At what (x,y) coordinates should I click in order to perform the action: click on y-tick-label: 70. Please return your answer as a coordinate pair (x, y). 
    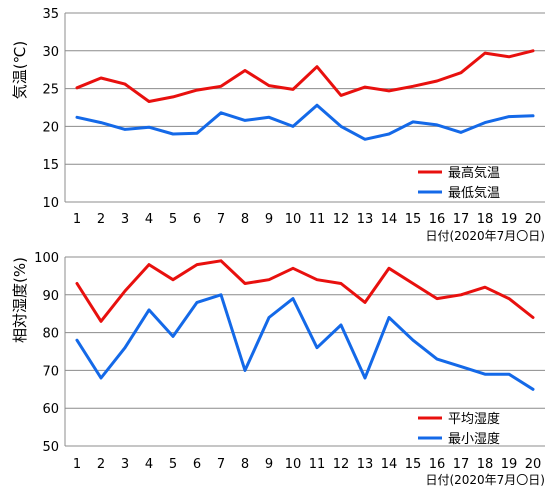
    Looking at the image, I should click on (50, 371).